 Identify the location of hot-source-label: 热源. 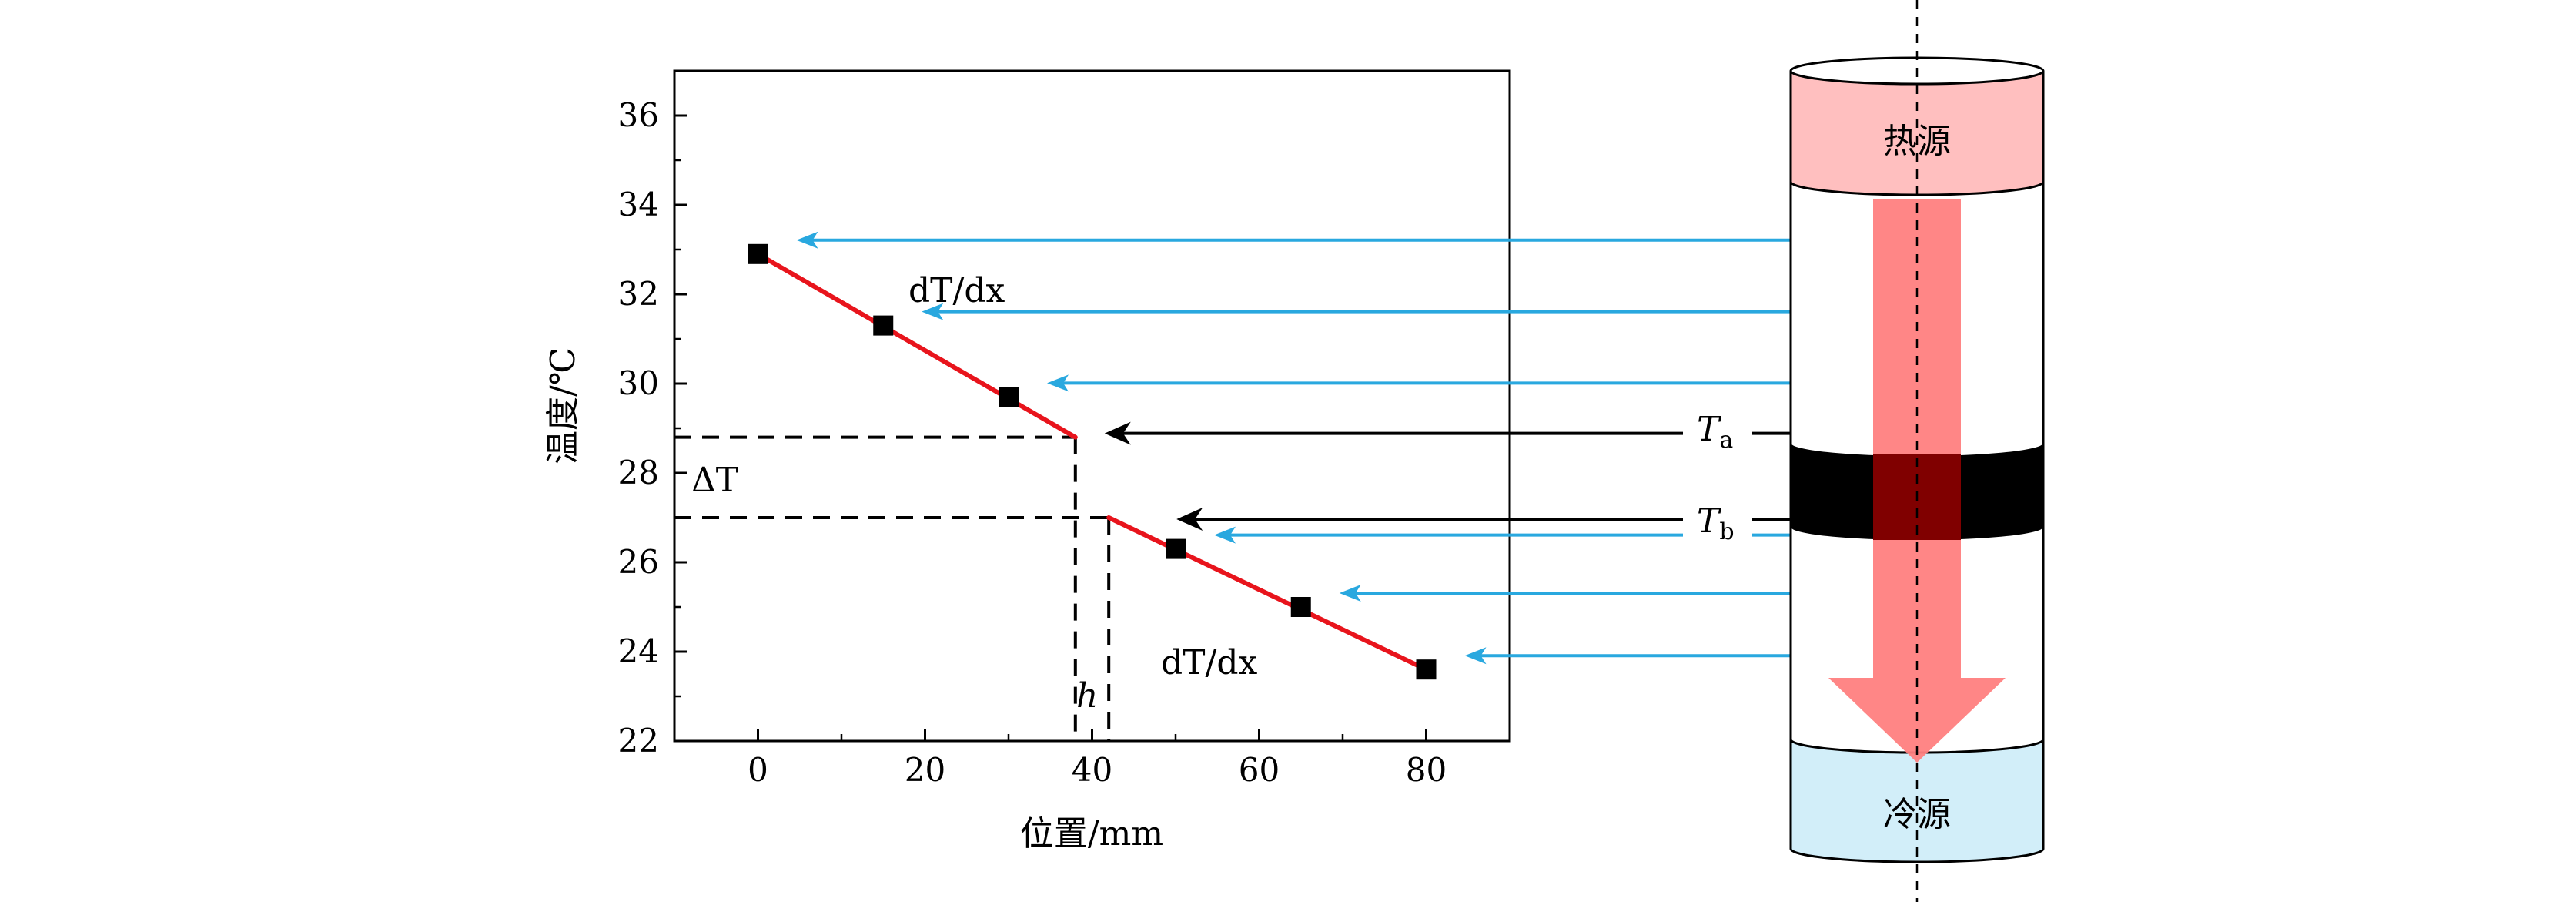
(1917, 142).